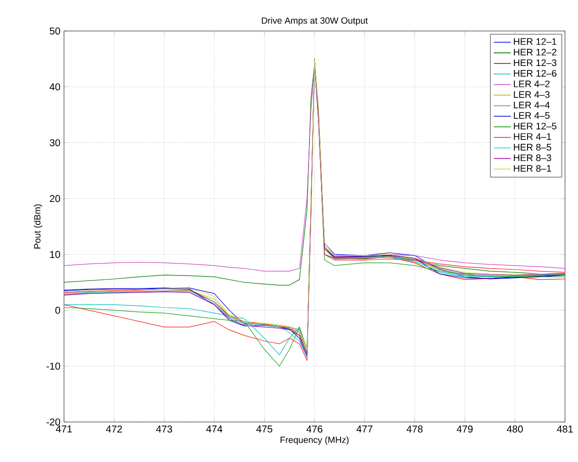 The height and width of the screenshot is (462, 578). What do you see at coordinates (55, 86) in the screenshot?
I see `y-tick-label: 40` at bounding box center [55, 86].